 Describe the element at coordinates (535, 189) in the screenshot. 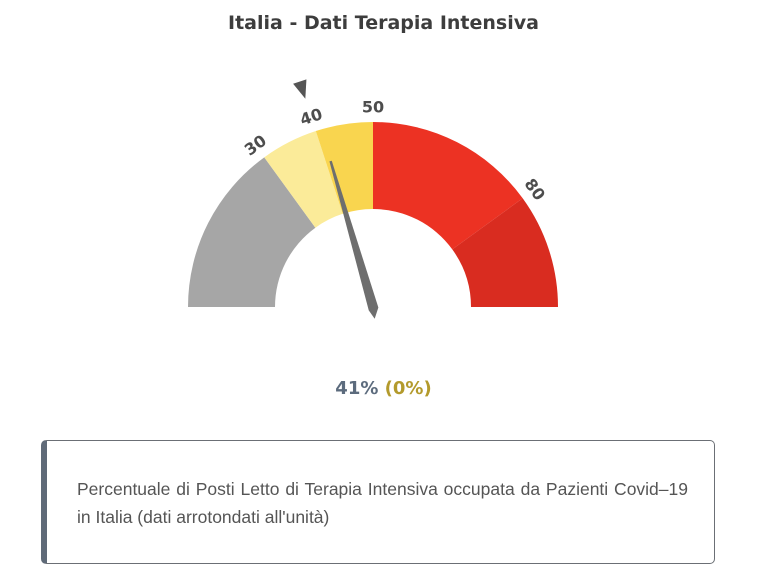

I see `tick-label-80: 80` at that location.